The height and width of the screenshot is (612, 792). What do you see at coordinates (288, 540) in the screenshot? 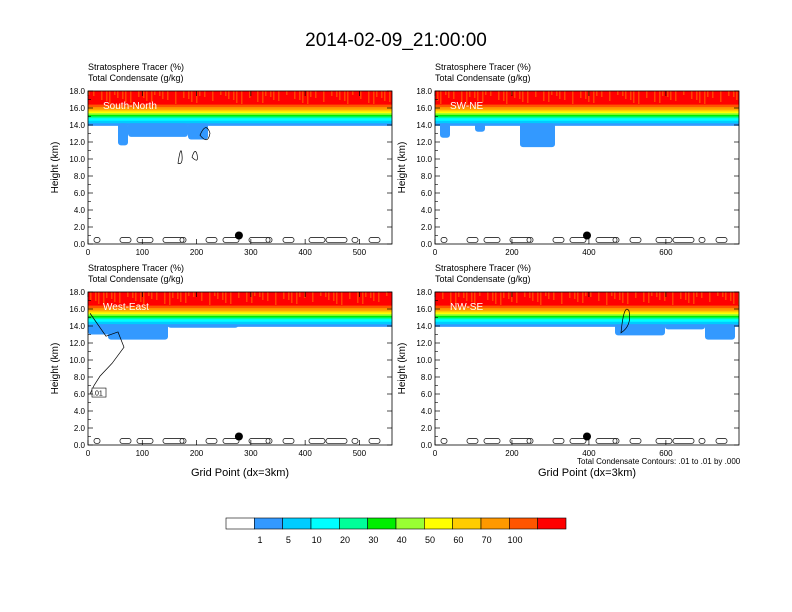
I see `colorbar-label: 5` at bounding box center [288, 540].